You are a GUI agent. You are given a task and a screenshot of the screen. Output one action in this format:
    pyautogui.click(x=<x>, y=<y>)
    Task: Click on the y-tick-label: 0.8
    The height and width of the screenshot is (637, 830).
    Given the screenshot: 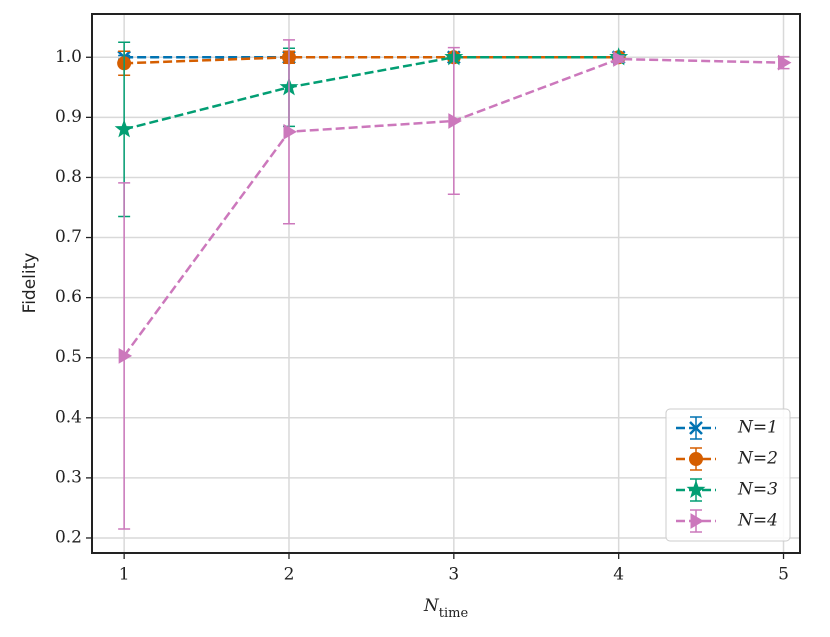 What is the action you would take?
    pyautogui.click(x=68, y=177)
    